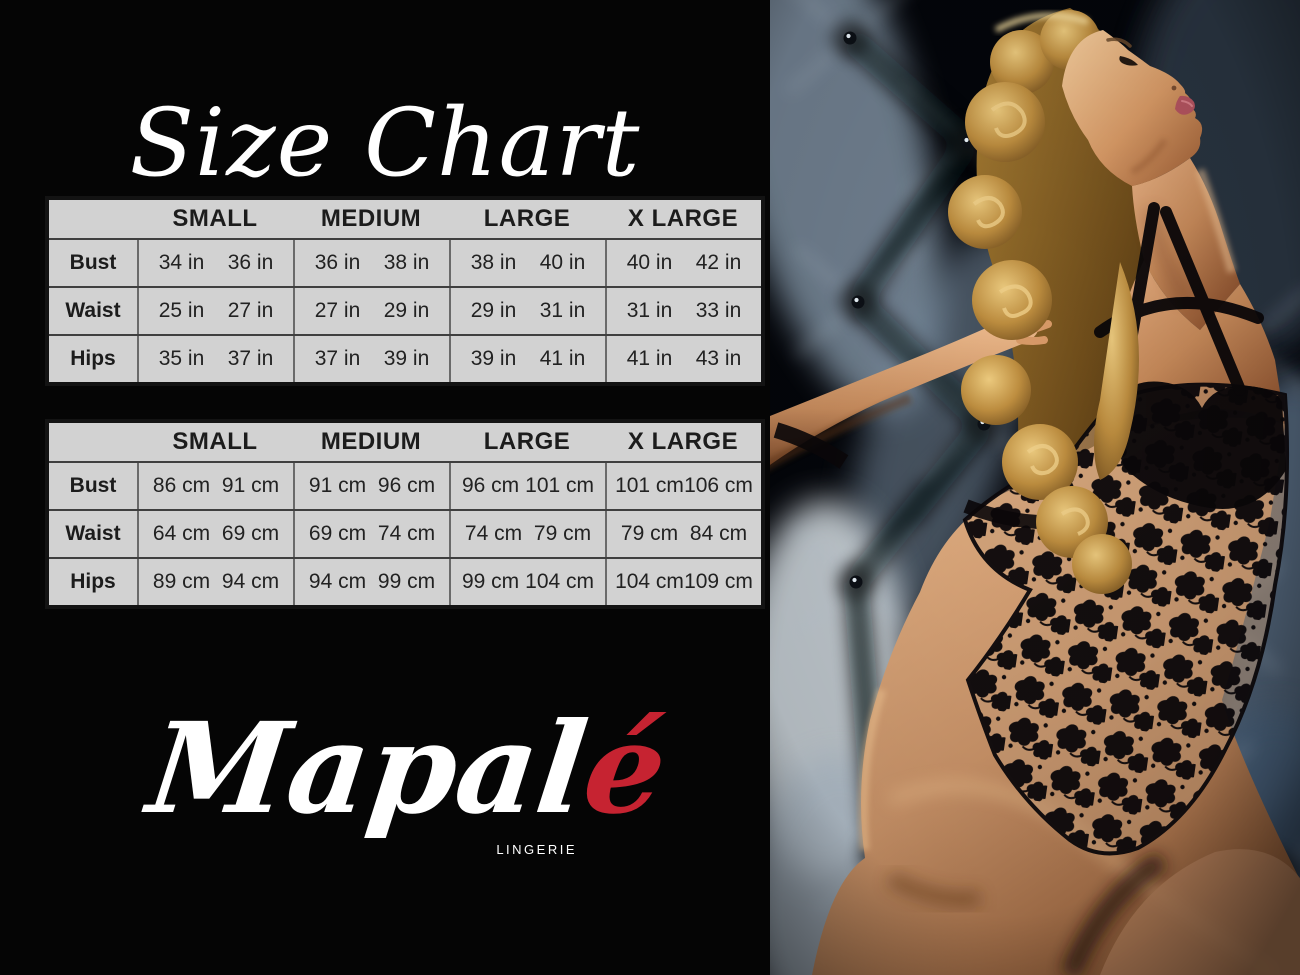 The image size is (1300, 975). I want to click on size-value-cell: 101 cm 106 cm, so click(683, 486).